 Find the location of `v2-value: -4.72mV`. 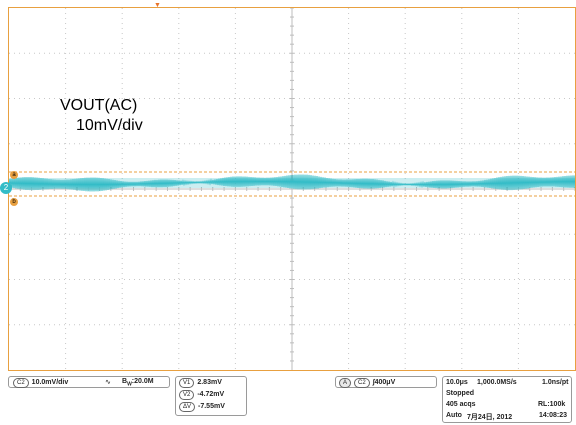

v2-value: -4.72mV is located at coordinates (210, 394).